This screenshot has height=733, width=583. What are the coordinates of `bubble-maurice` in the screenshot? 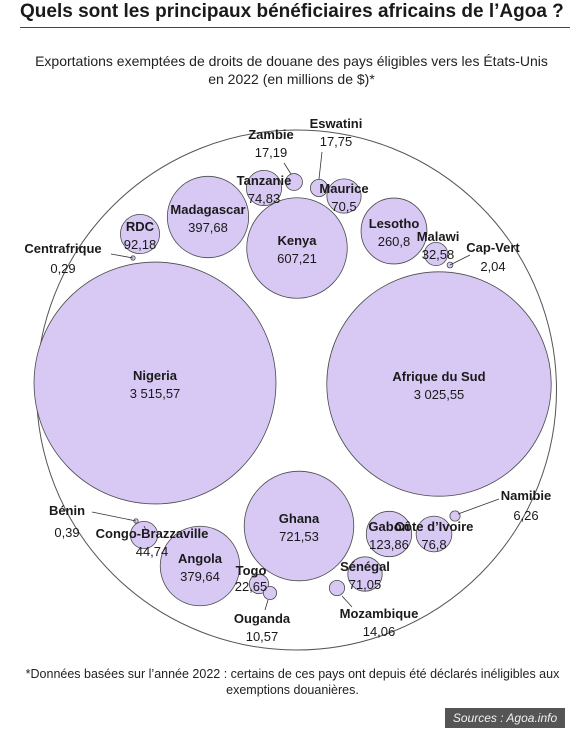 It's located at (344, 196).